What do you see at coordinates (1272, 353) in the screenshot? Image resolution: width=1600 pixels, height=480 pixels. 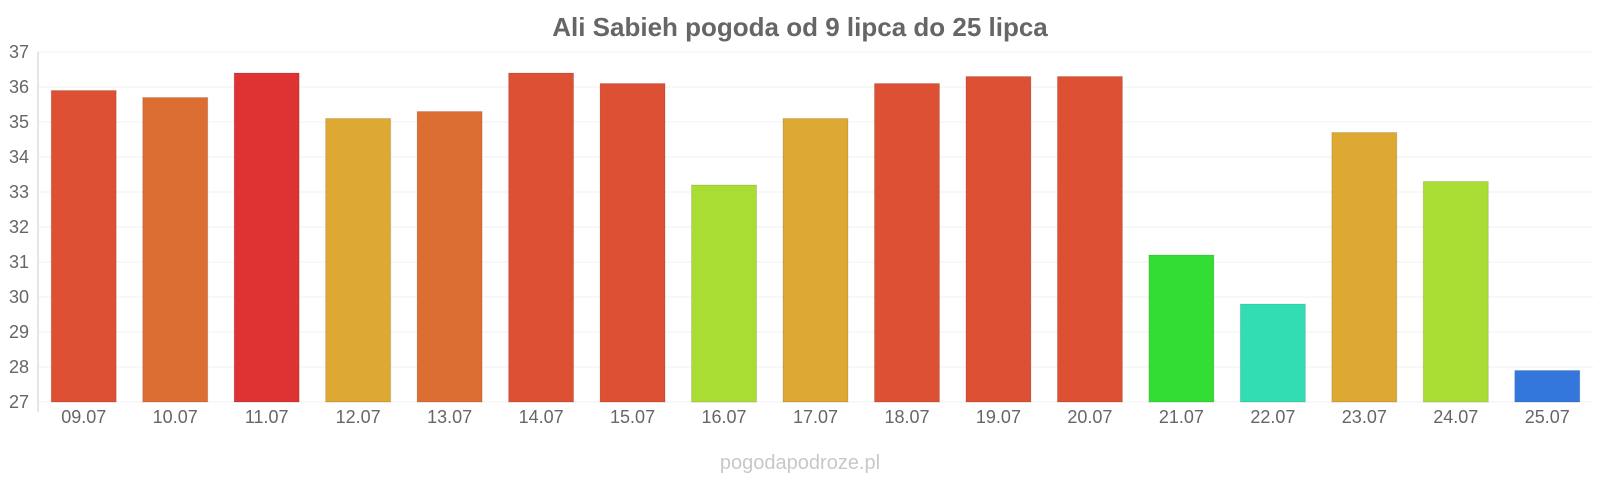 I see `bar-22.07` at bounding box center [1272, 353].